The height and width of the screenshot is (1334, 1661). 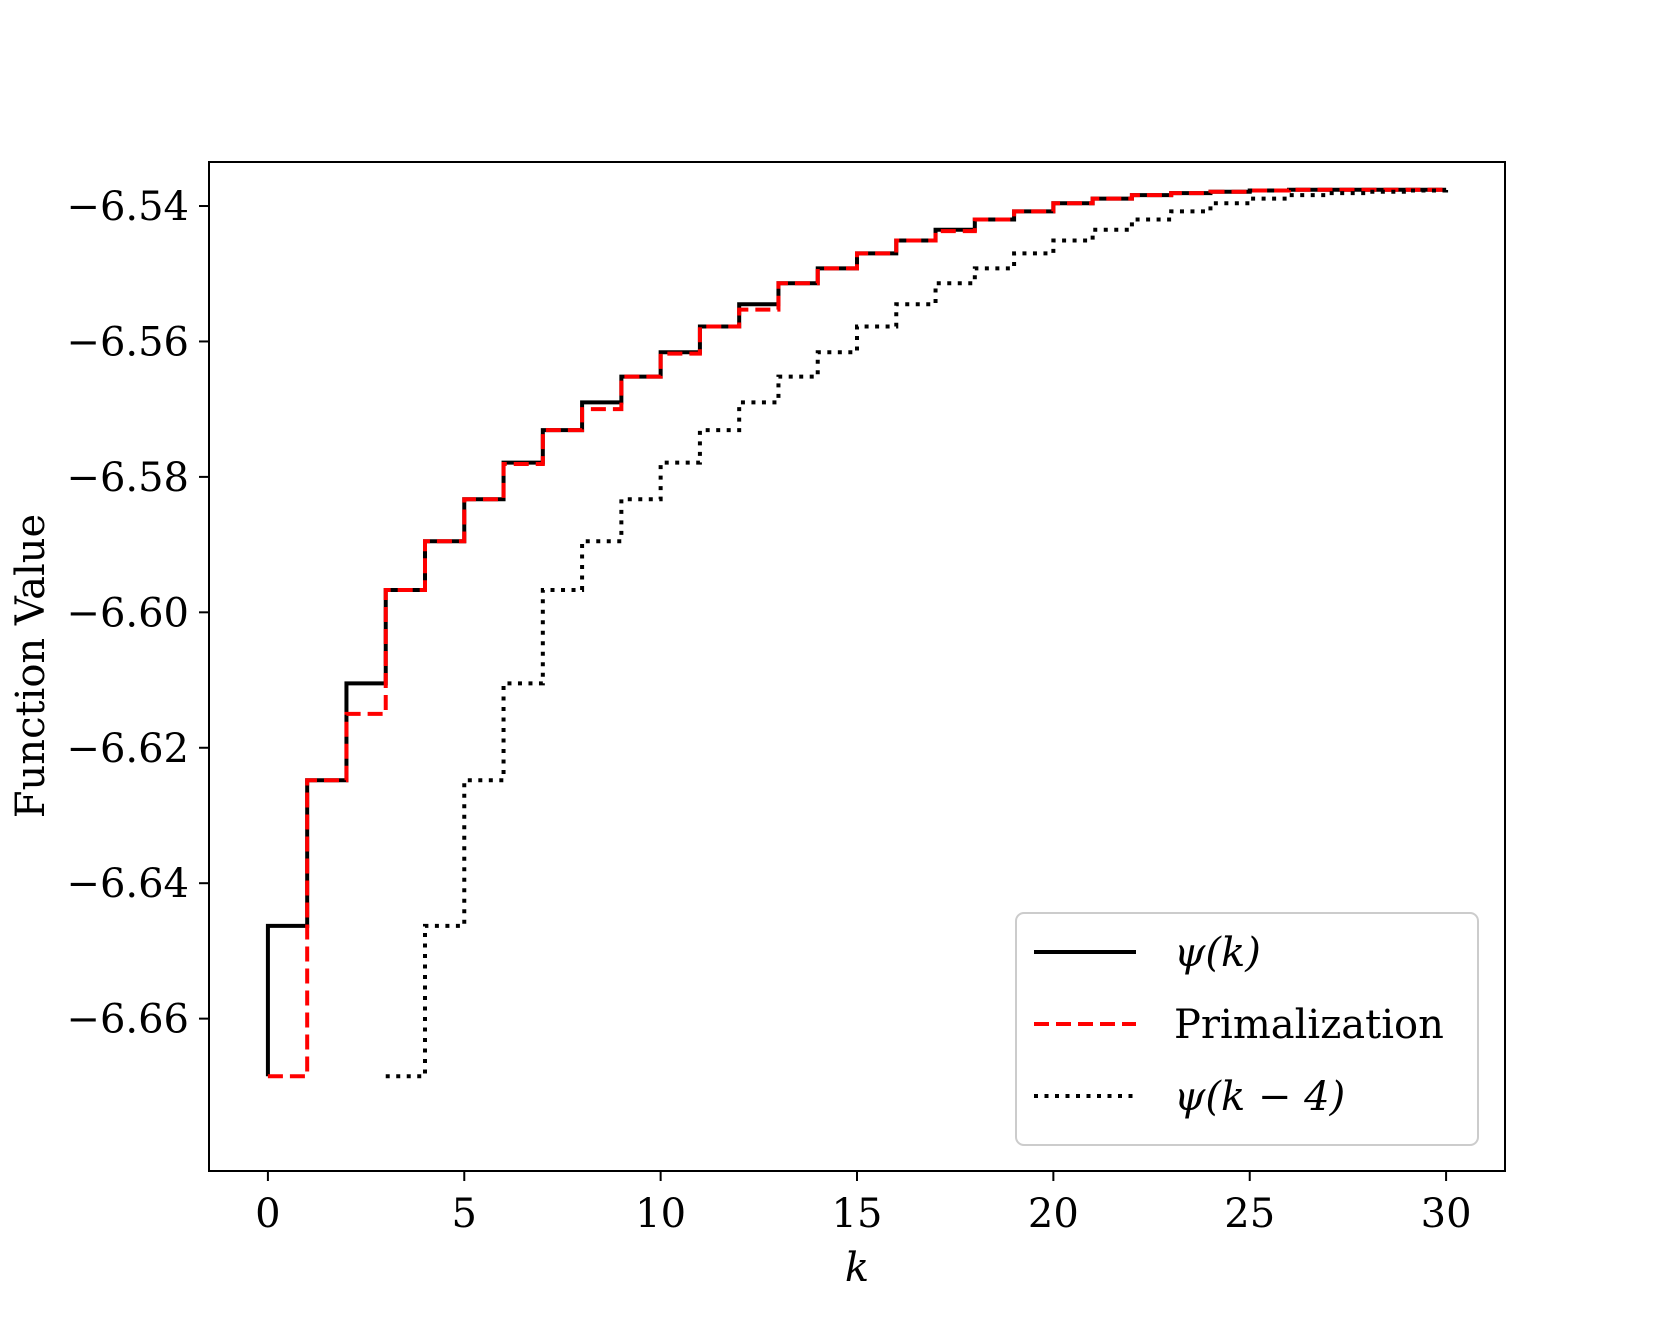 What do you see at coordinates (1217, 953) in the screenshot?
I see `legend-label-psi-k: ψ(k)` at bounding box center [1217, 953].